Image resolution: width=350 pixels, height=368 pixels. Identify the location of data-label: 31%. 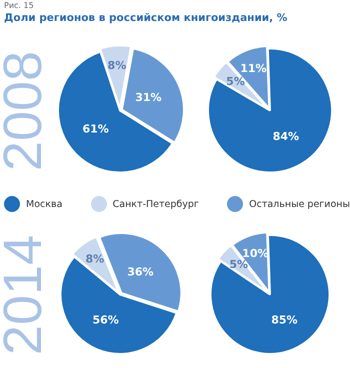
(148, 97).